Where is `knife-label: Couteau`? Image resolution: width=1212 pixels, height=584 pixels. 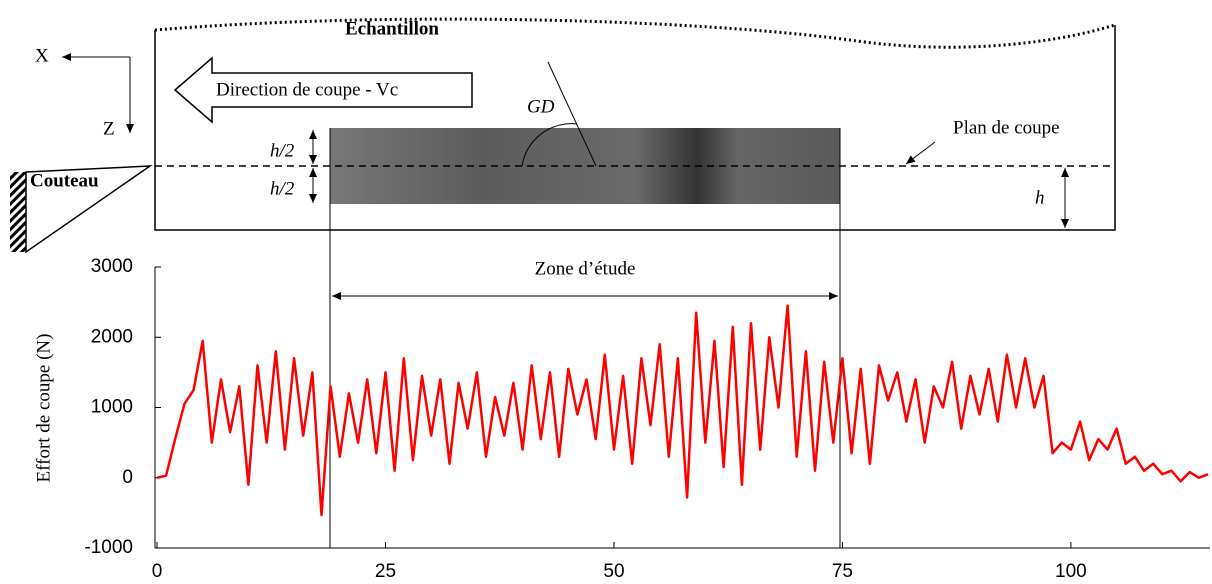
knife-label: Couteau is located at coordinates (64, 180).